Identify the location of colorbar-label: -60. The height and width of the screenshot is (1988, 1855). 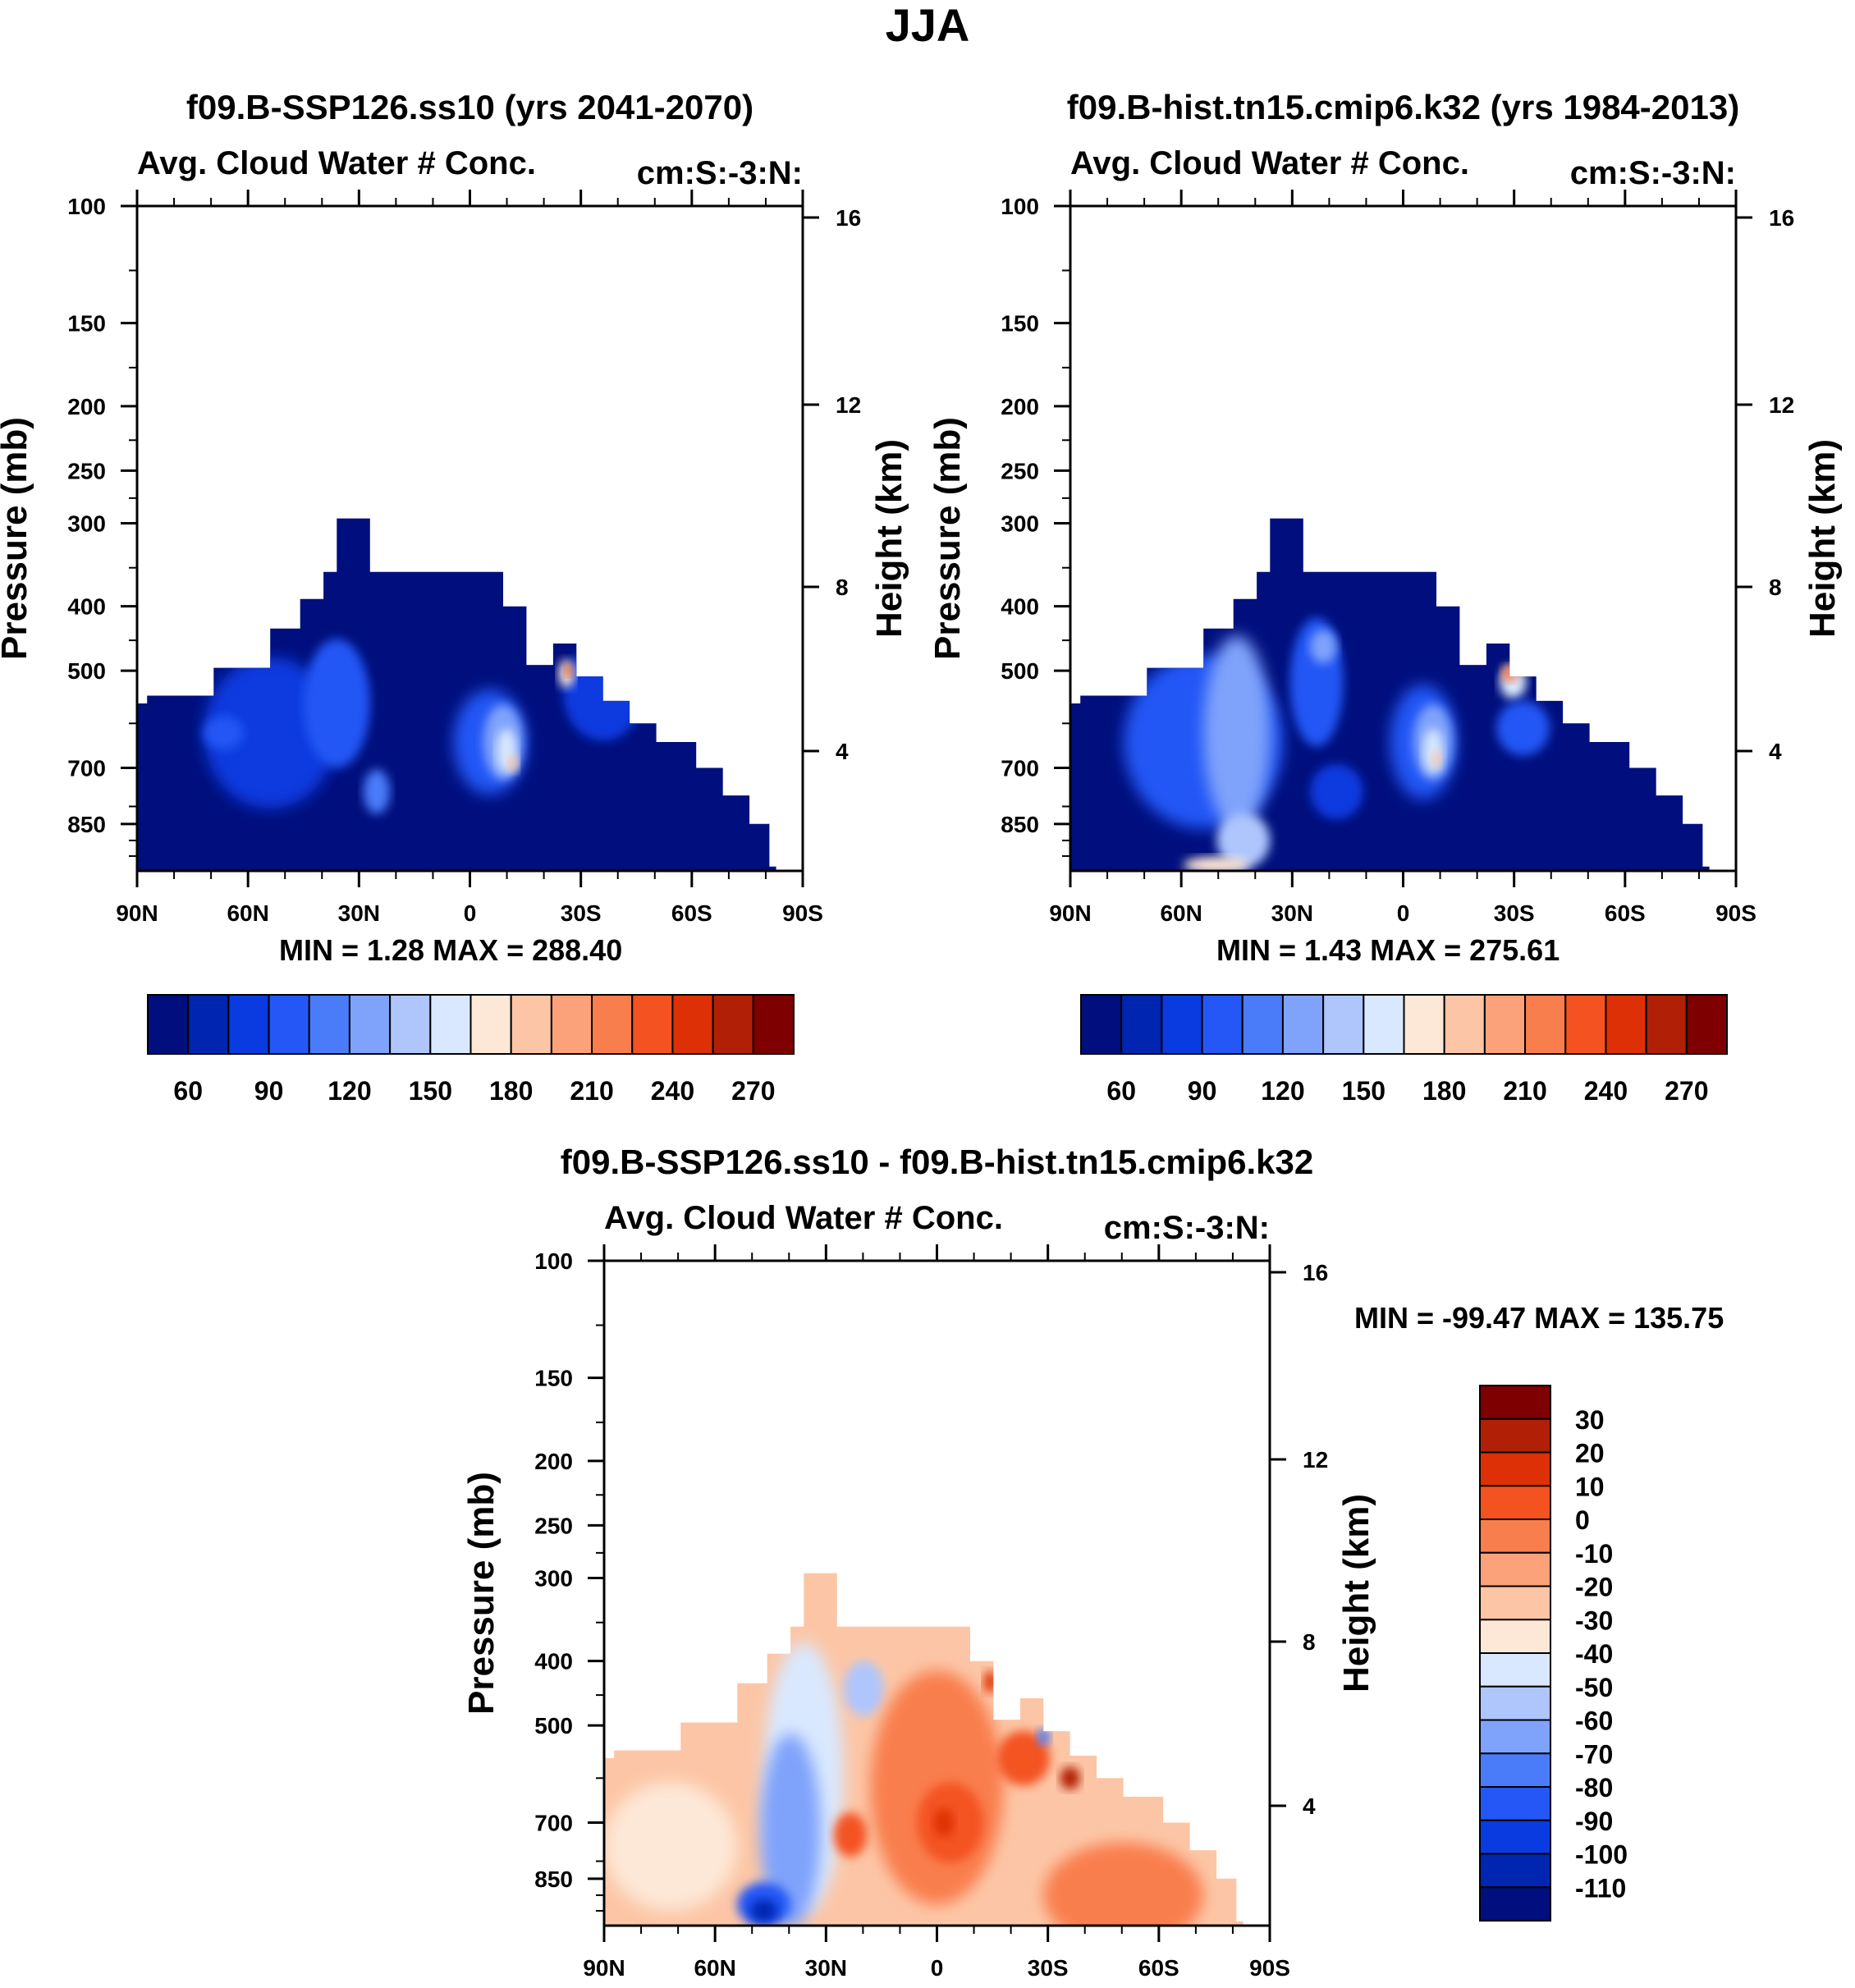
(1594, 1721).